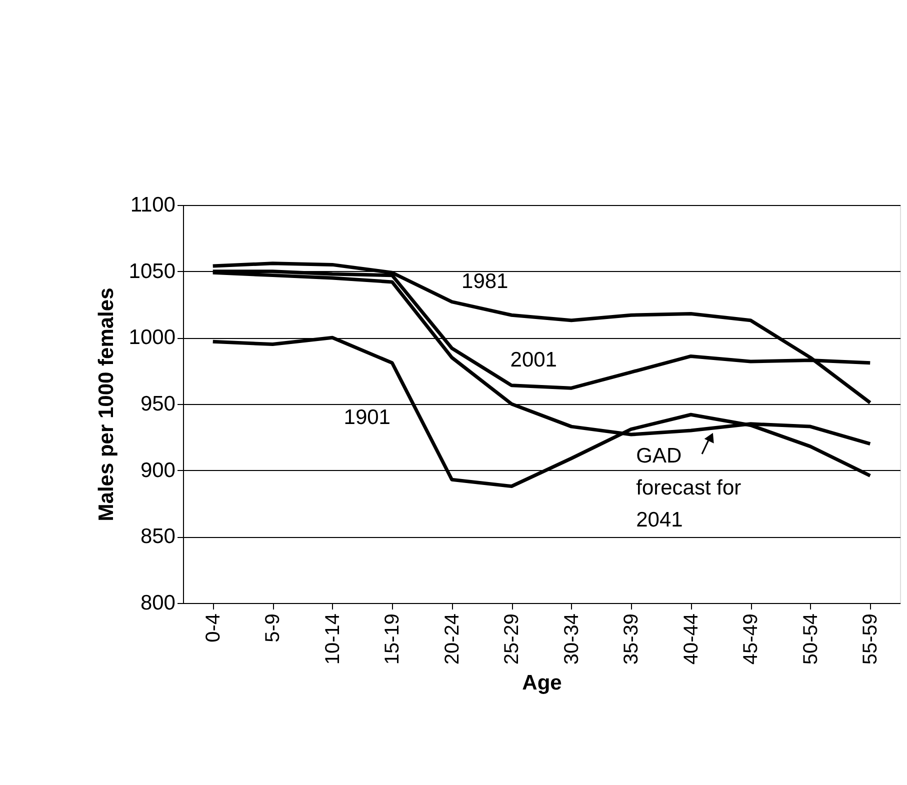  Describe the element at coordinates (393, 639) in the screenshot. I see `x-tick-label: 15-19` at that location.